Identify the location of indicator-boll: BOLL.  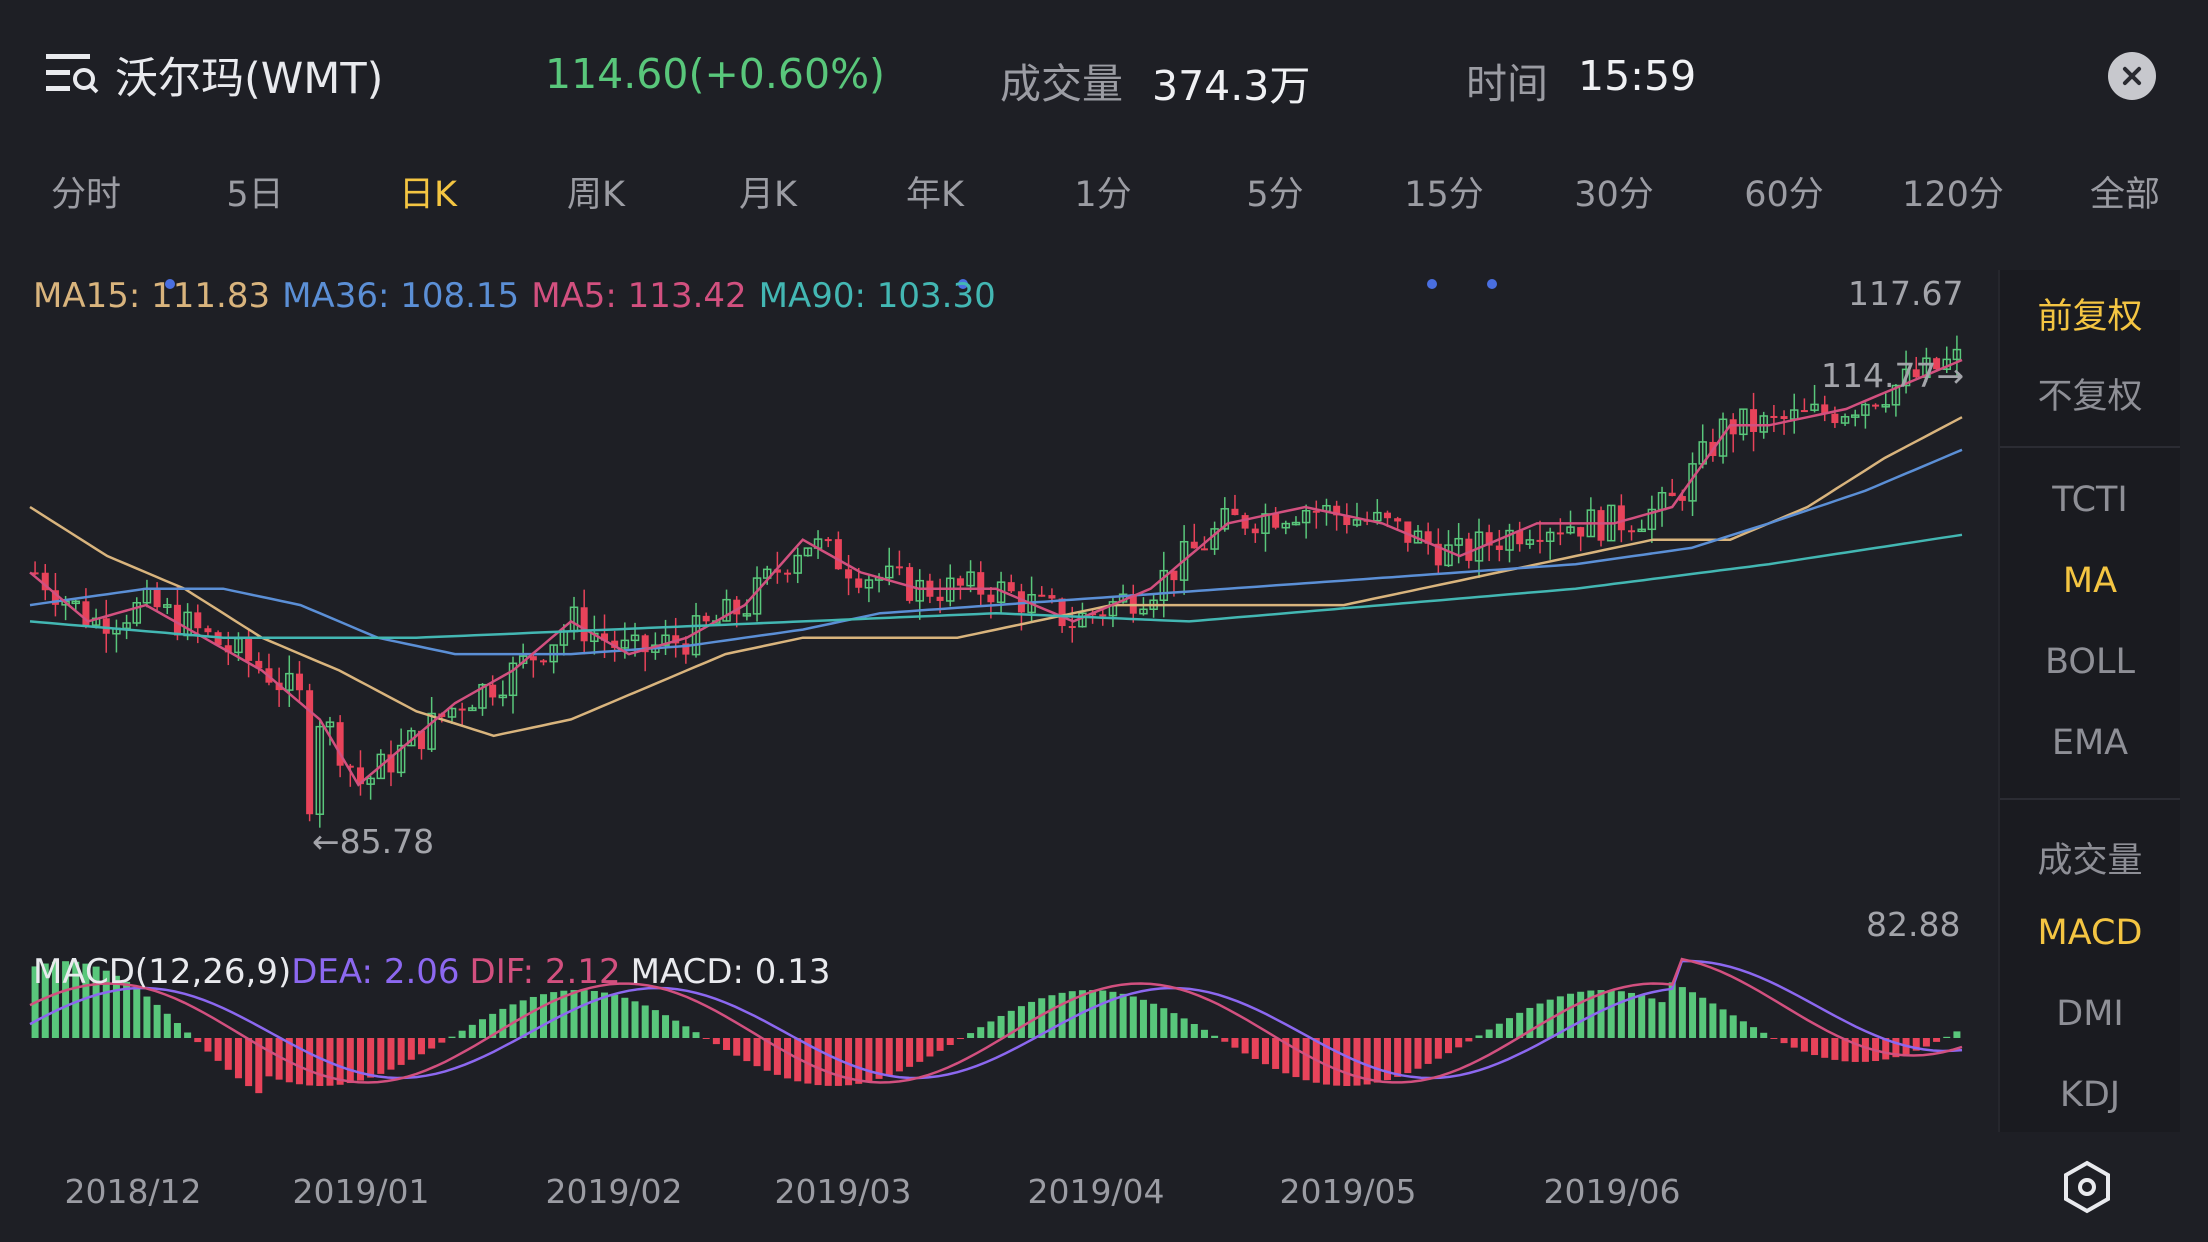
(2090, 662).